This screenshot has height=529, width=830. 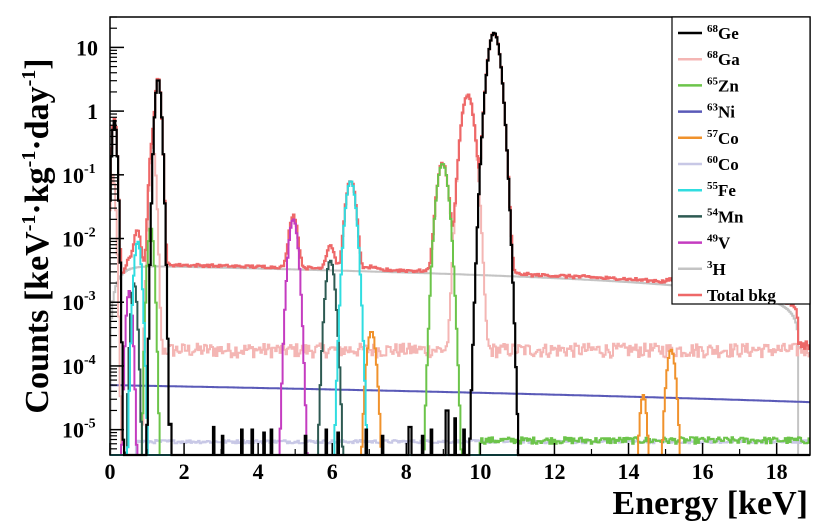 What do you see at coordinates (258, 471) in the screenshot?
I see `x-tick-label: 4` at bounding box center [258, 471].